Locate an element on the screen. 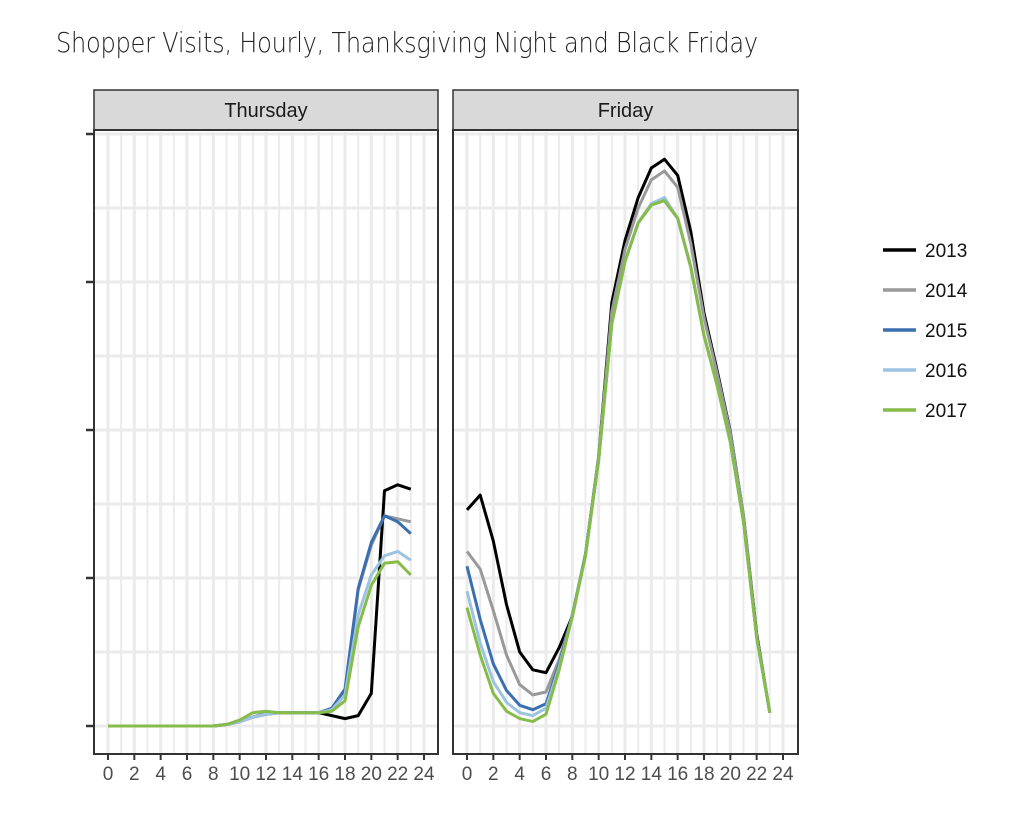 Image resolution: width=1024 pixels, height=826 pixels. series-line-2017-thursday is located at coordinates (260, 644).